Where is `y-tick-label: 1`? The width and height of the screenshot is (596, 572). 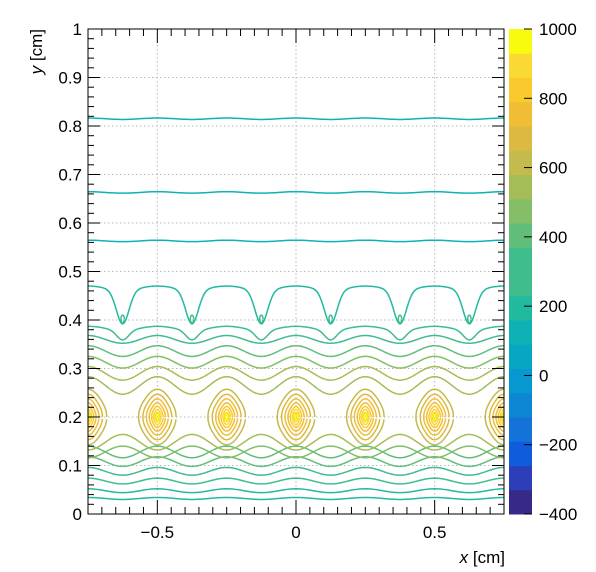 y-tick-label: 1 is located at coordinates (77, 29).